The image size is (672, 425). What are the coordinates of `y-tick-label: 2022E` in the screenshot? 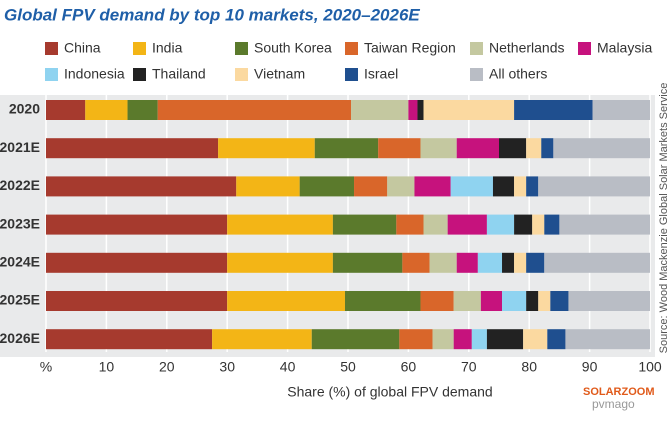 It's located at (20, 185).